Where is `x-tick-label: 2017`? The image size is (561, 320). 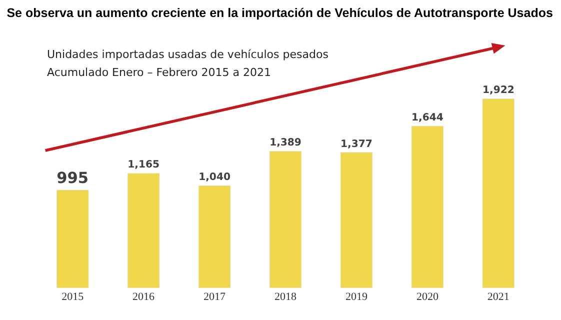
x-tick-label: 2017 is located at coordinates (215, 297).